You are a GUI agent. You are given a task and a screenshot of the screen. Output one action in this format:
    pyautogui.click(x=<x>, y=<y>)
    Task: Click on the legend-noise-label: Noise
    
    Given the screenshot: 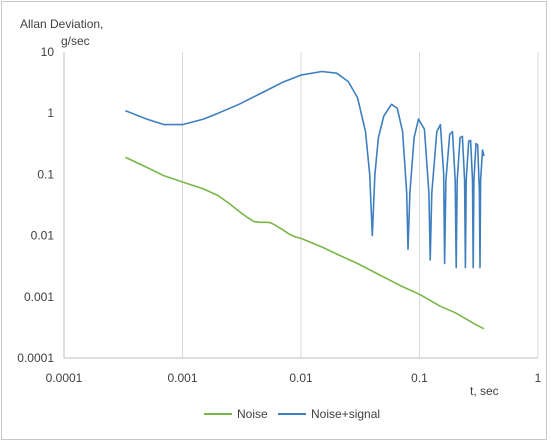 What is the action you would take?
    pyautogui.click(x=252, y=414)
    